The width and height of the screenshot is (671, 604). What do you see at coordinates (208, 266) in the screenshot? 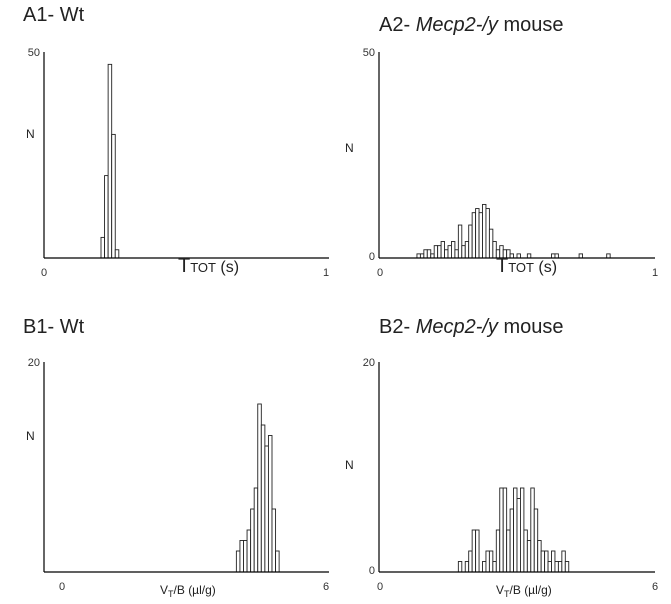
I see `x-axis-label-a1: TTOT (s)` at bounding box center [208, 266].